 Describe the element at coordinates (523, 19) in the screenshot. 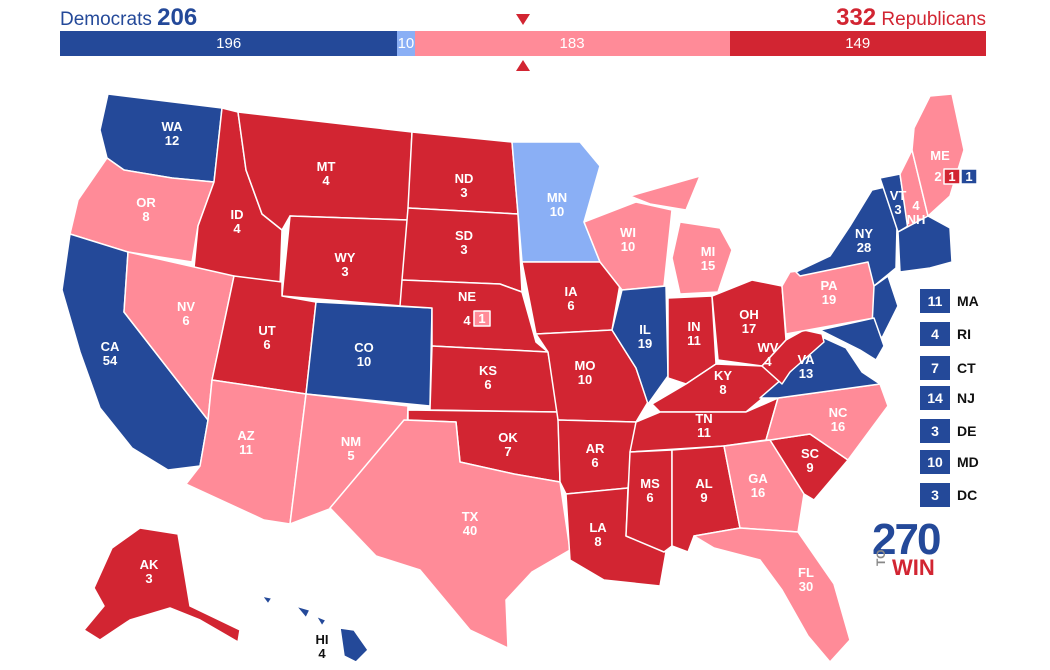

I see `threshold-marker-top` at that location.